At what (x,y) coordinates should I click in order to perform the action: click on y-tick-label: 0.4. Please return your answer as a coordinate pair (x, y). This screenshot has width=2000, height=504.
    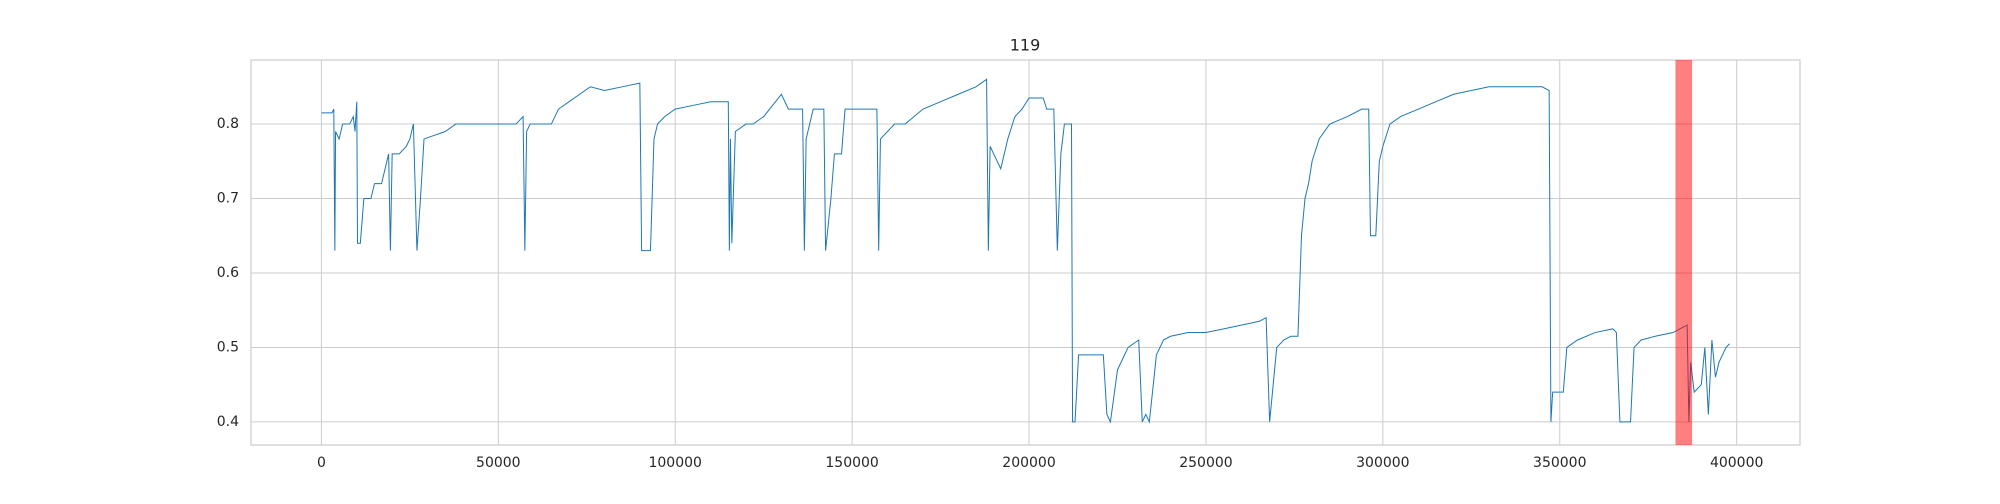
    Looking at the image, I should click on (228, 422).